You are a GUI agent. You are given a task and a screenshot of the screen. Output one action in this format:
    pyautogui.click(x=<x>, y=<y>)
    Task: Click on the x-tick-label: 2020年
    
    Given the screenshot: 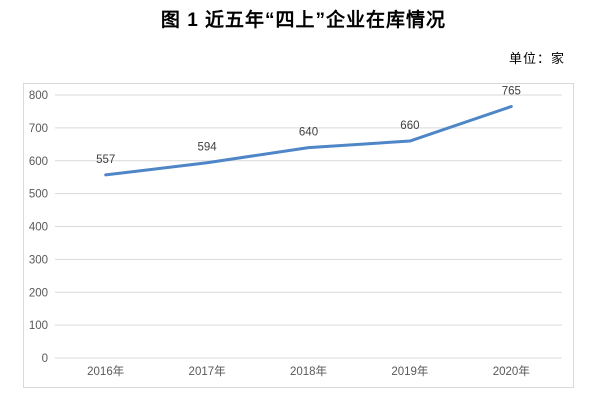 What is the action you would take?
    pyautogui.click(x=511, y=371)
    